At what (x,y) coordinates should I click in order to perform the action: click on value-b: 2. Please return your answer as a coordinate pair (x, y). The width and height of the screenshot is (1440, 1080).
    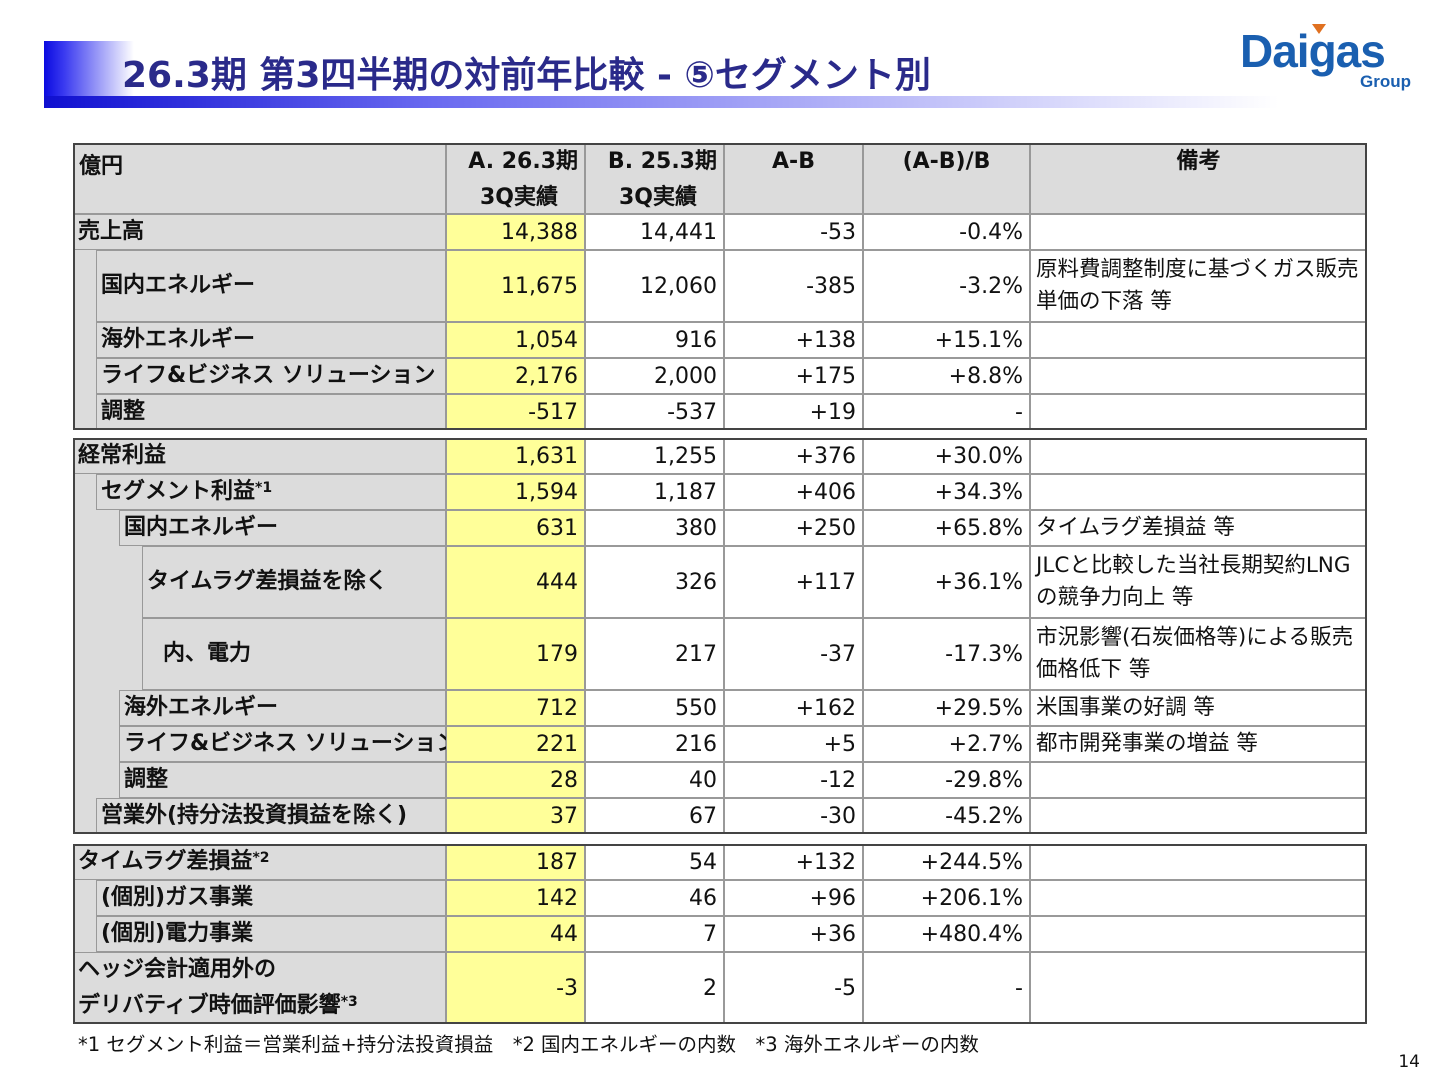
    Looking at the image, I should click on (654, 988).